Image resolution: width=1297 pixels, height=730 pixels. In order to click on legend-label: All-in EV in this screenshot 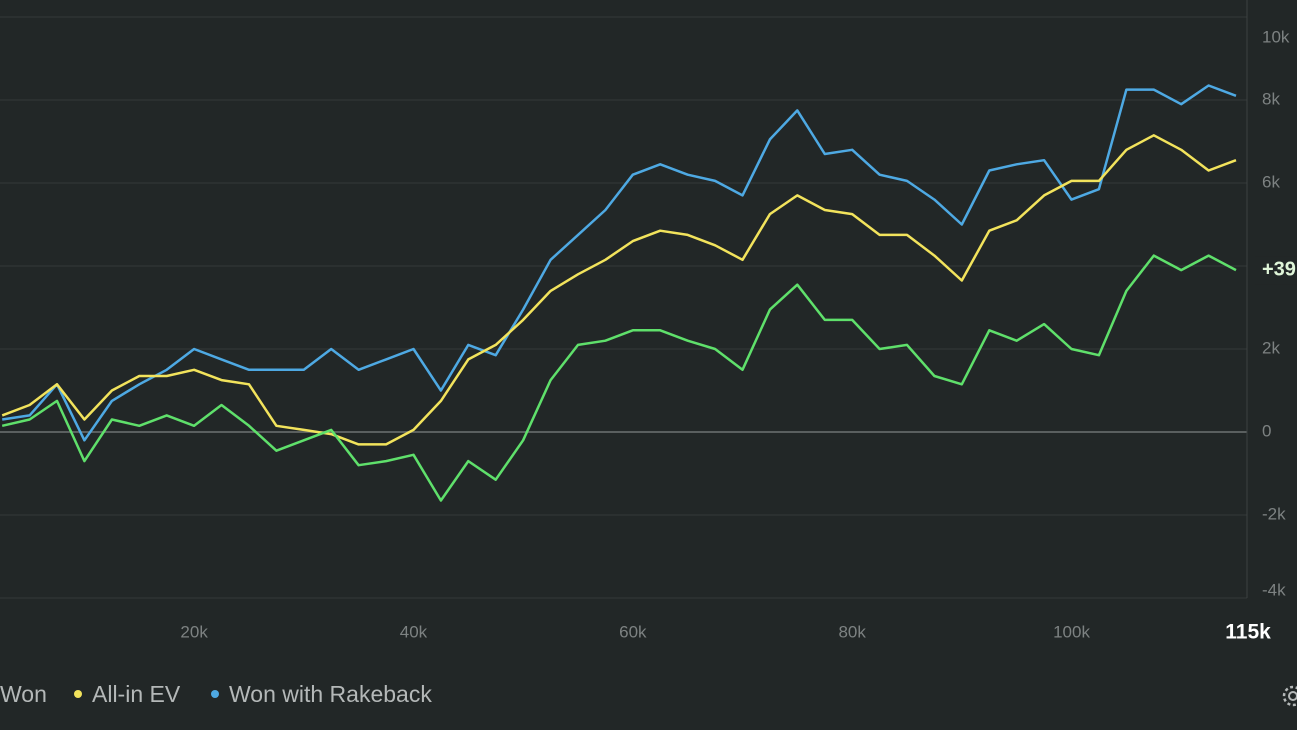, I will do `click(136, 694)`.